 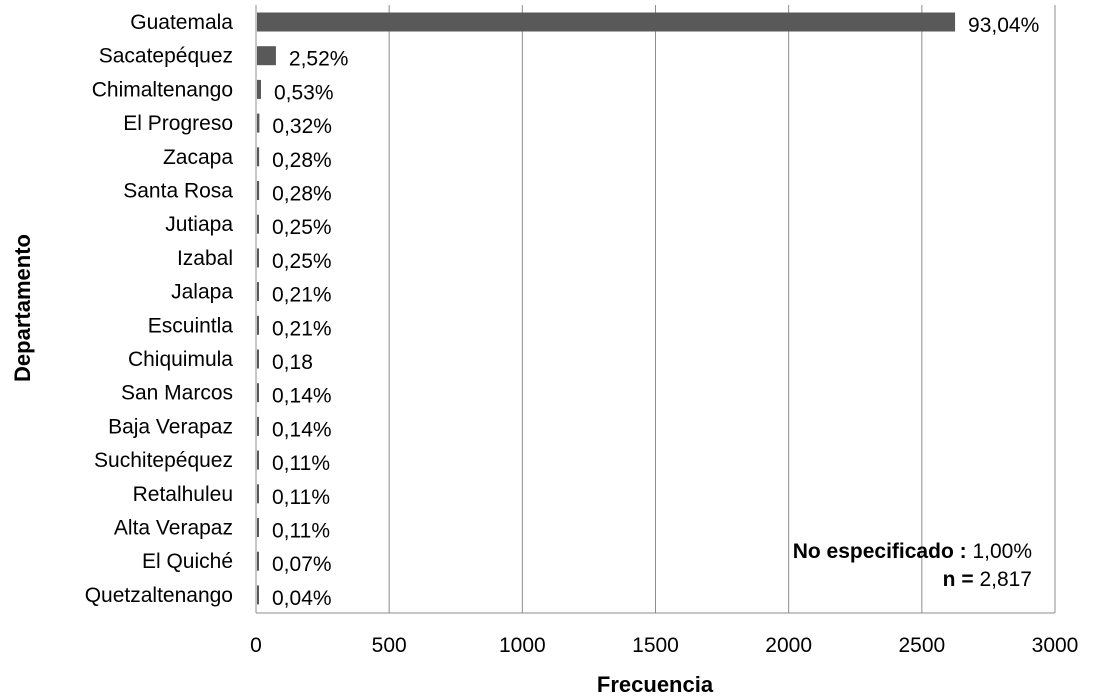 What do you see at coordinates (177, 393) in the screenshot?
I see `category-label: San Marcos` at bounding box center [177, 393].